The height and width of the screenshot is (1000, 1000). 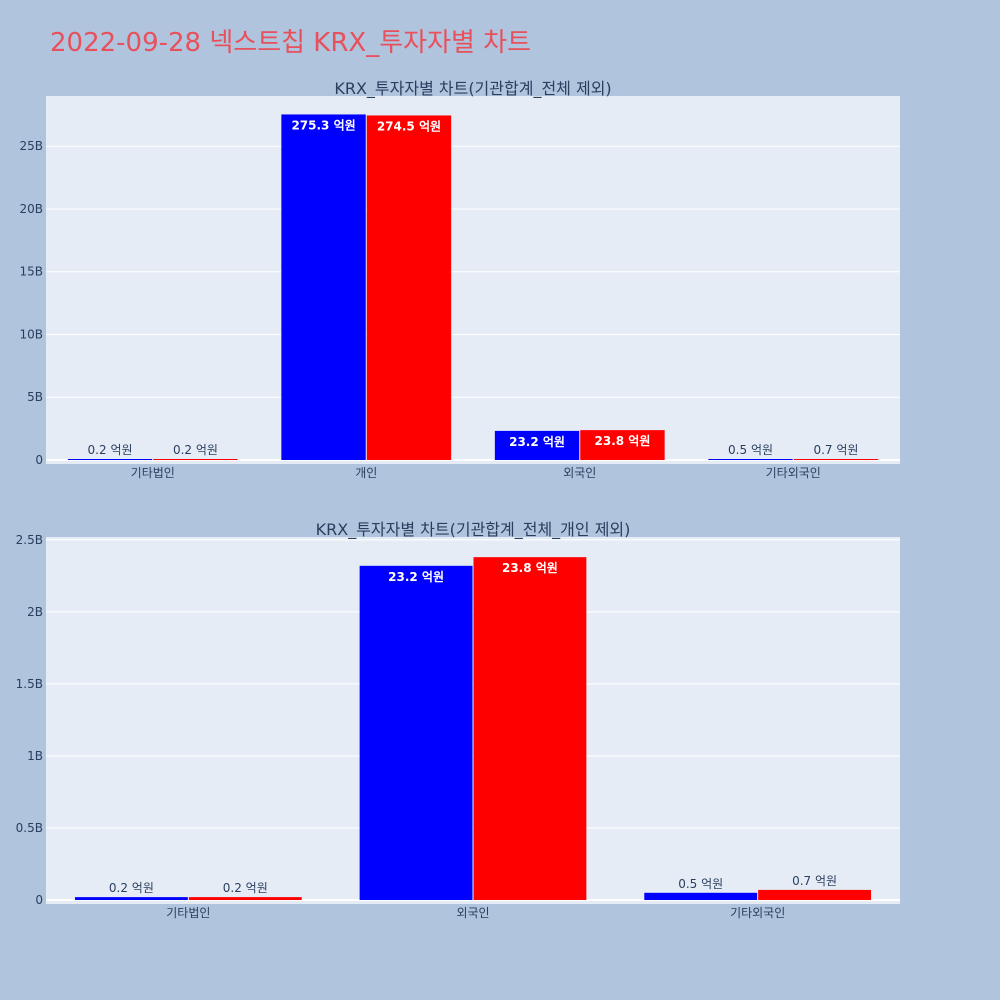 What do you see at coordinates (35, 756) in the screenshot?
I see `y-tick-label: 1B` at bounding box center [35, 756].